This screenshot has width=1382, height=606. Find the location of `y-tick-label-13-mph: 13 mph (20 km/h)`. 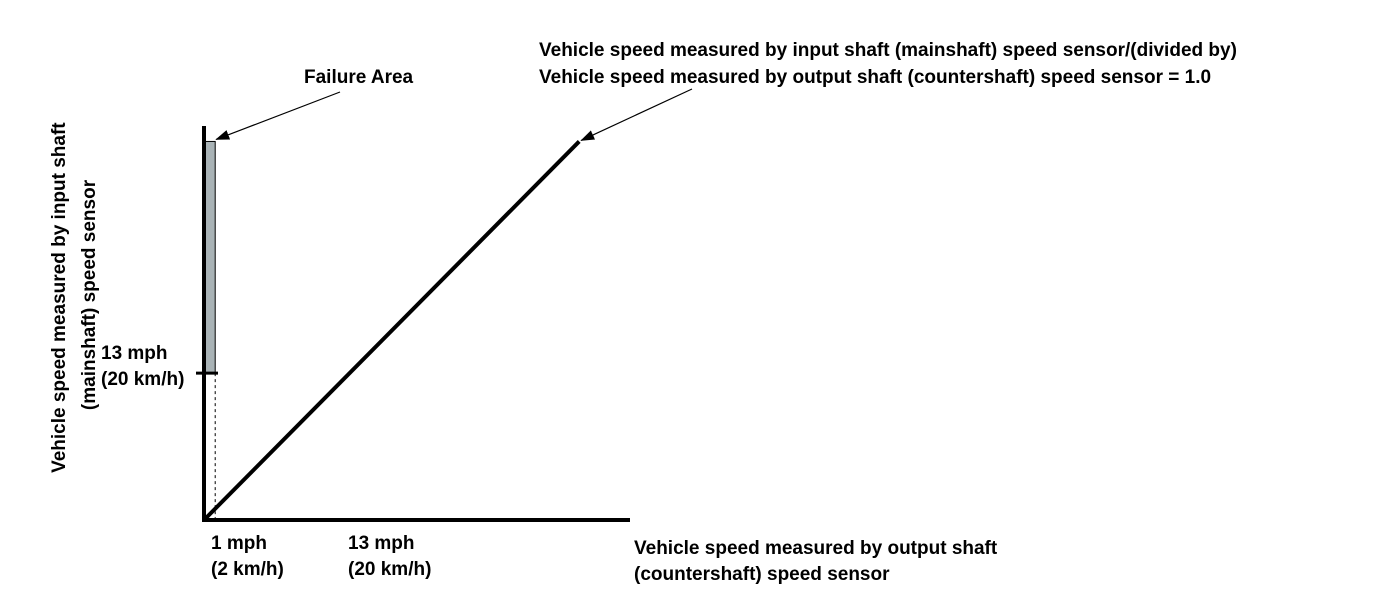

y-tick-label-13-mph: 13 mph (20 km/h) is located at coordinates (142, 366).